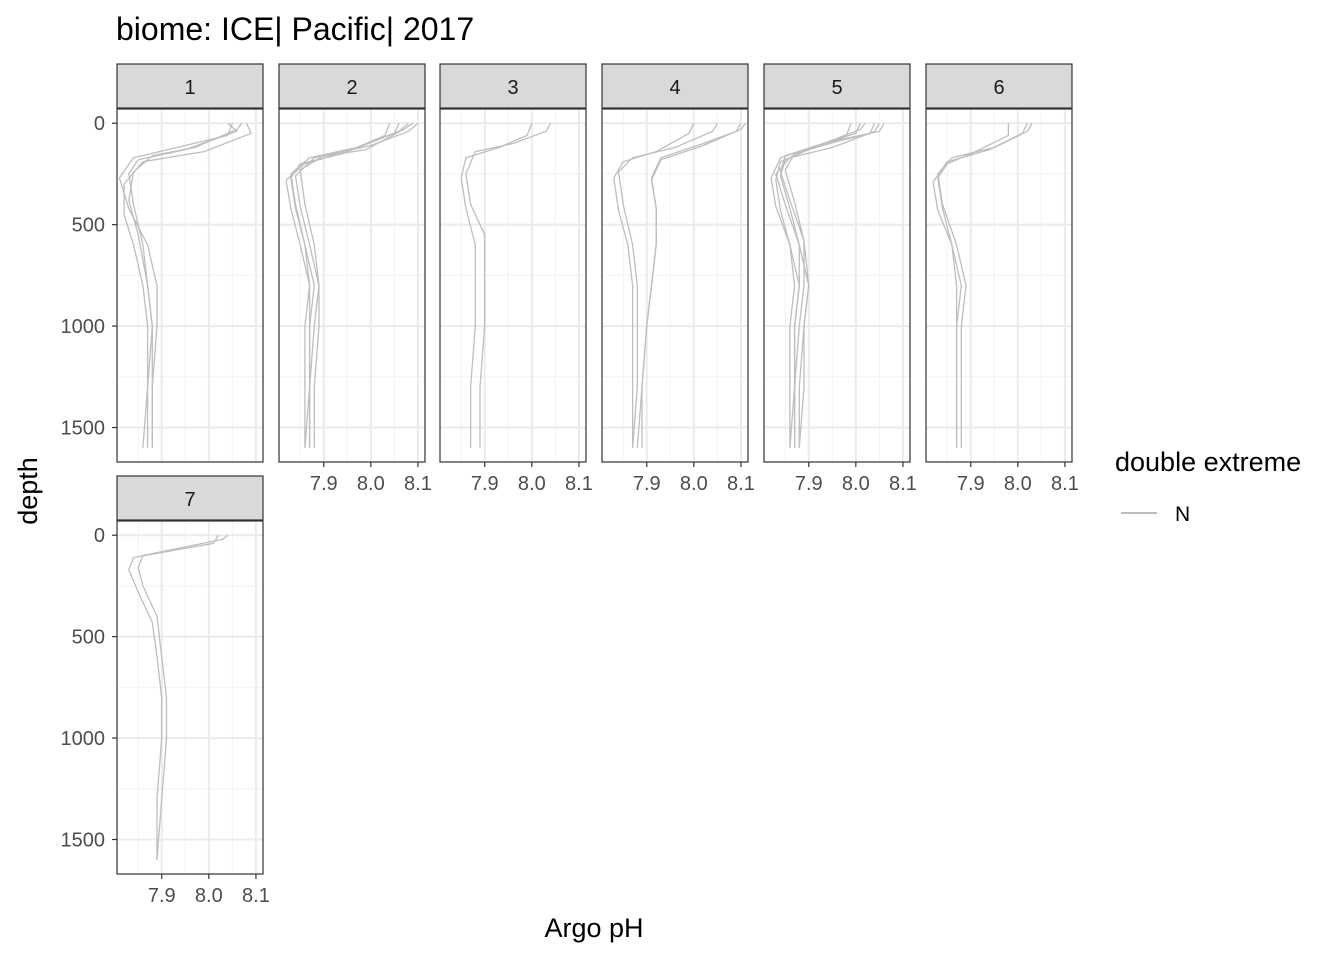  What do you see at coordinates (1208, 486) in the screenshot?
I see `legend: double extreme N` at bounding box center [1208, 486].